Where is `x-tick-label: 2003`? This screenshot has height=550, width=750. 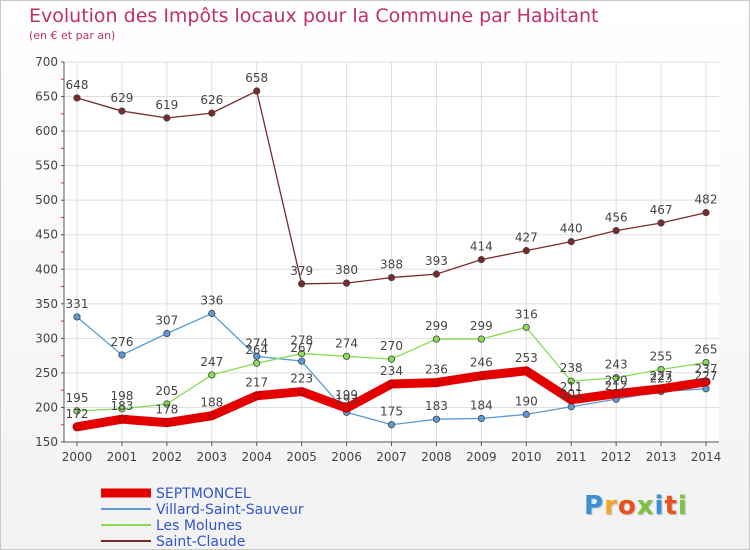 x-tick-label: 2003 is located at coordinates (212, 457).